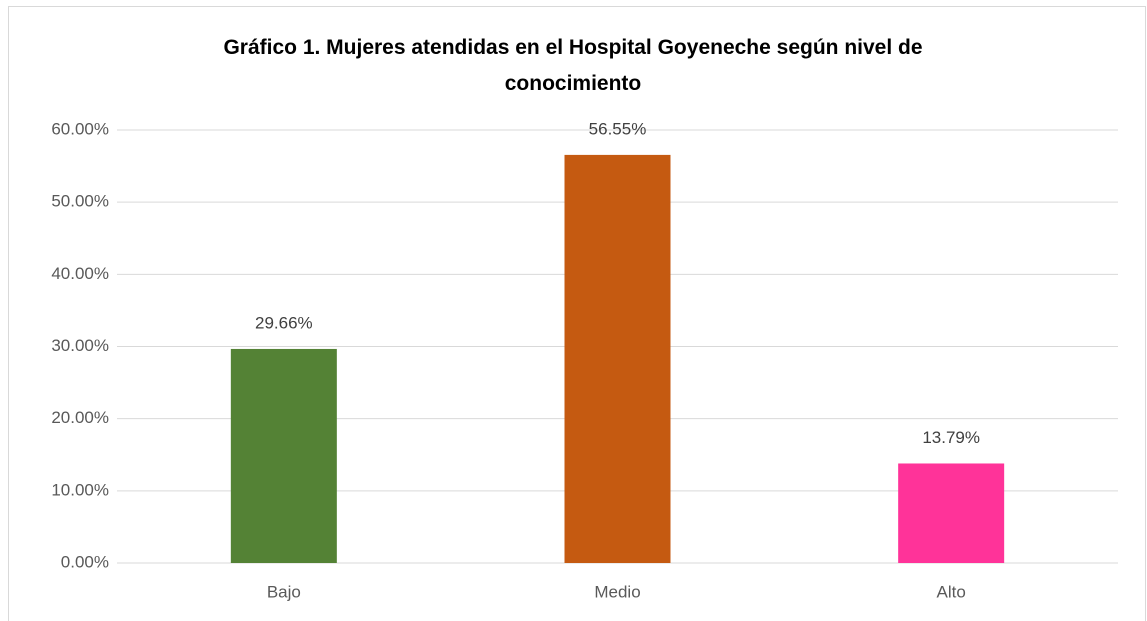 The width and height of the screenshot is (1147, 621). I want to click on y-tick-label: 40.00%, so click(80, 273).